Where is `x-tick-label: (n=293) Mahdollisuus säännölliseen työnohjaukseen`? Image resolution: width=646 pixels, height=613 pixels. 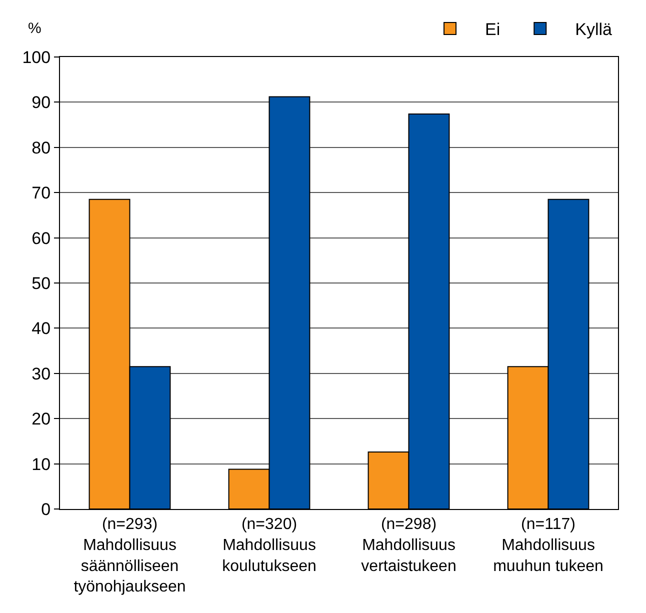
x-tick-label: (n=293) Mahdollisuus säännölliseen työnohjaukseen is located at coordinates (130, 556).